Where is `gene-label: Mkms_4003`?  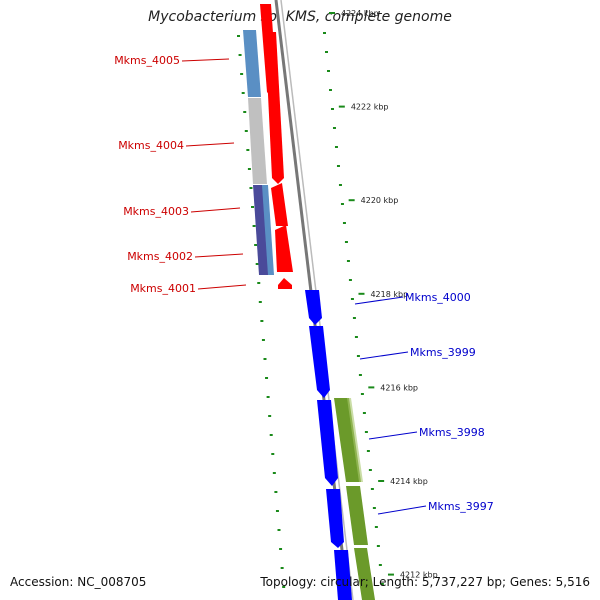
gene-label: Mkms_4003 is located at coordinates (156, 211).